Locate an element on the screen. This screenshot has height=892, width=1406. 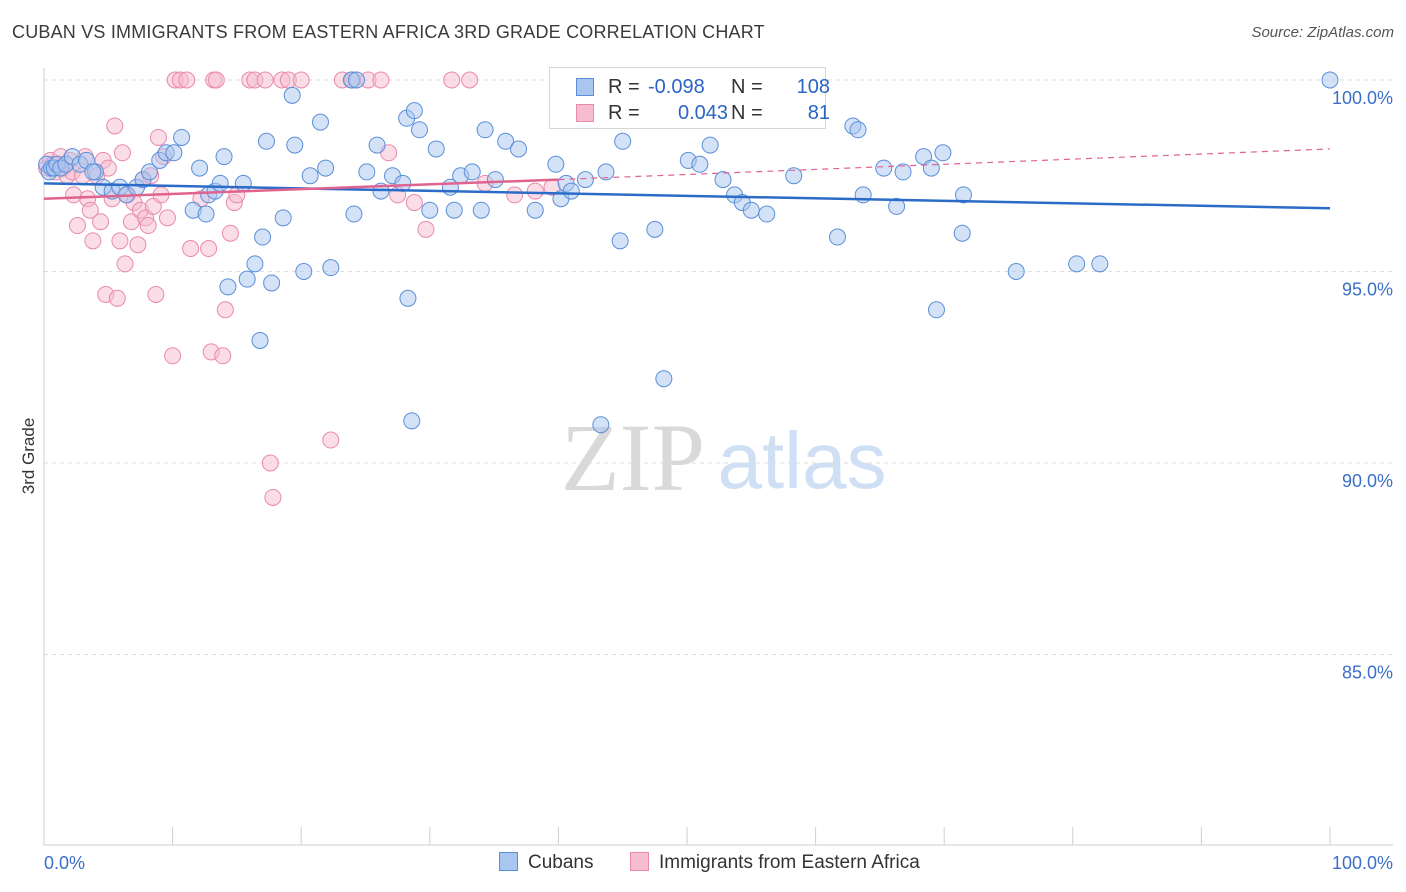
bottom-legend-swatch-pink is located at coordinates (639, 861).